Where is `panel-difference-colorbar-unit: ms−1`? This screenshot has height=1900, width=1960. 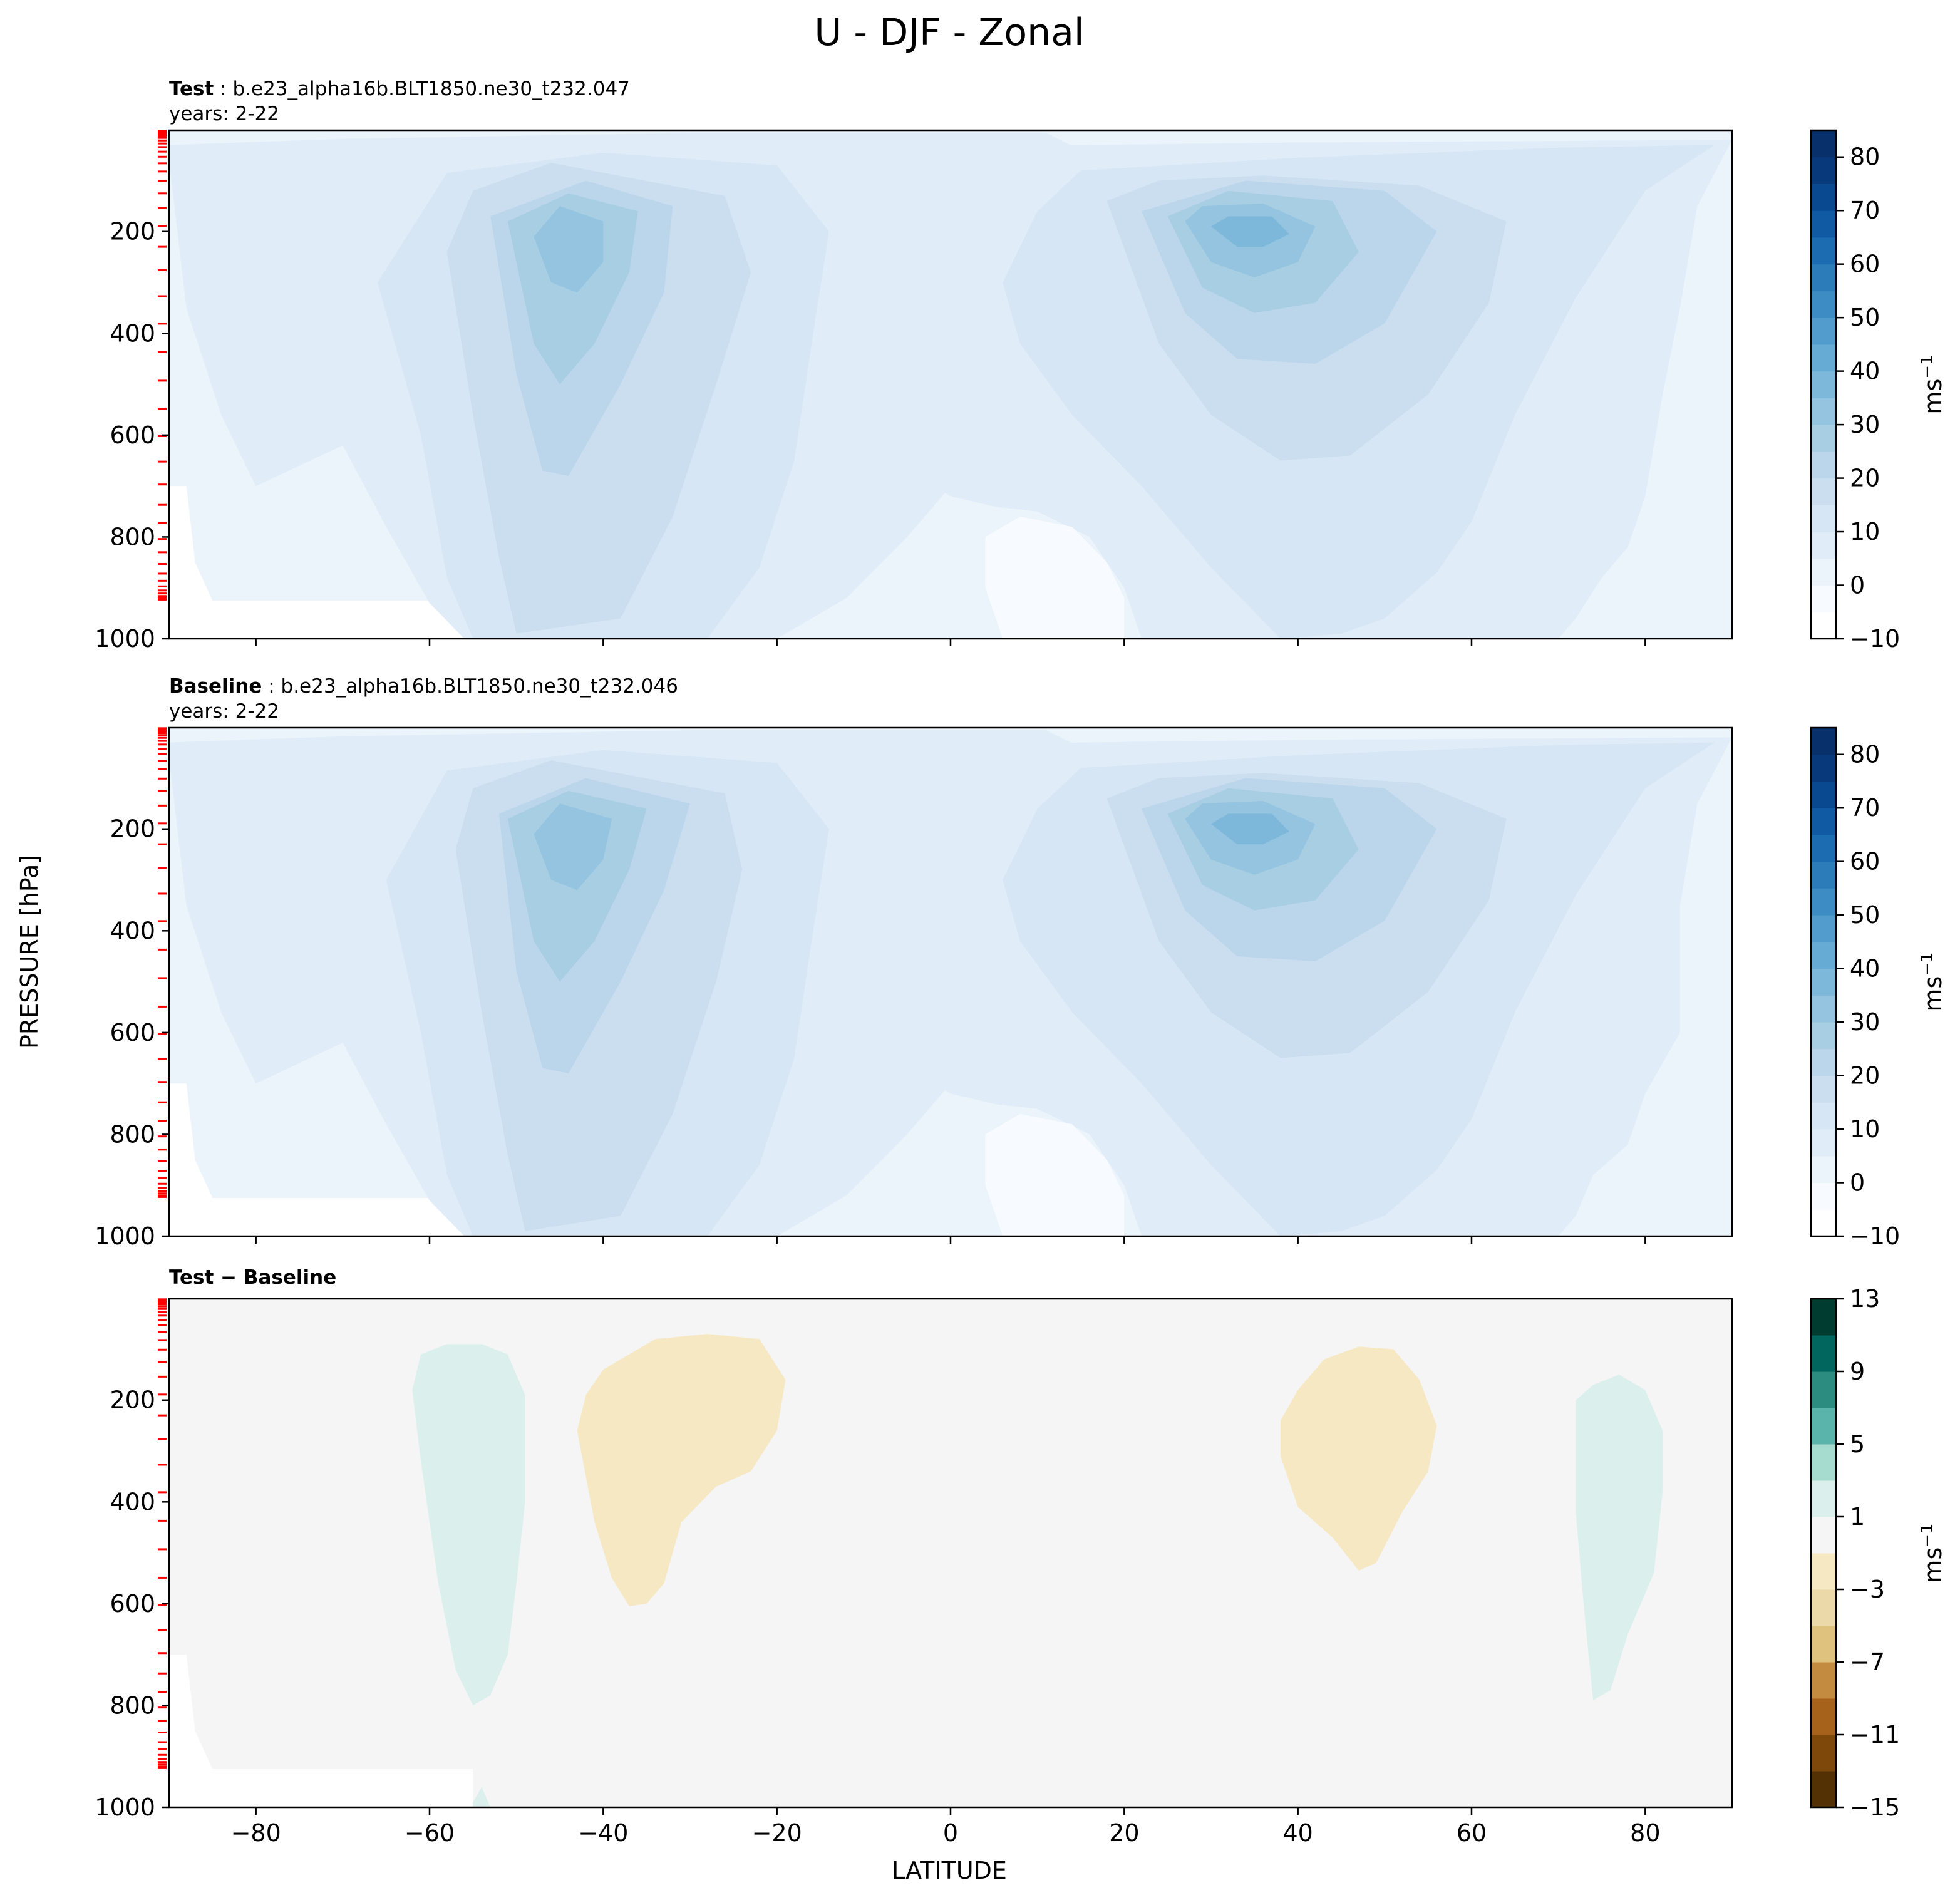 panel-difference-colorbar-unit: ms−1 is located at coordinates (1932, 1552).